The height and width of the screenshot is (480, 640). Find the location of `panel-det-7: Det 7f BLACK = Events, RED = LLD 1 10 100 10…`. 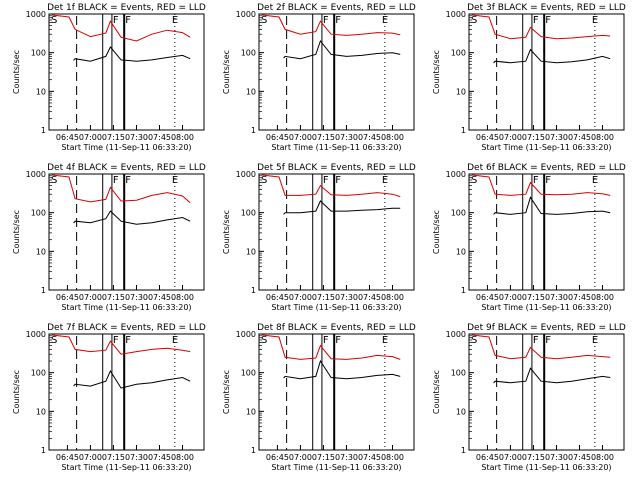

panel-det-7: Det 7f BLACK = Events, RED = LLD 1 10 100 10… is located at coordinates (109, 397).